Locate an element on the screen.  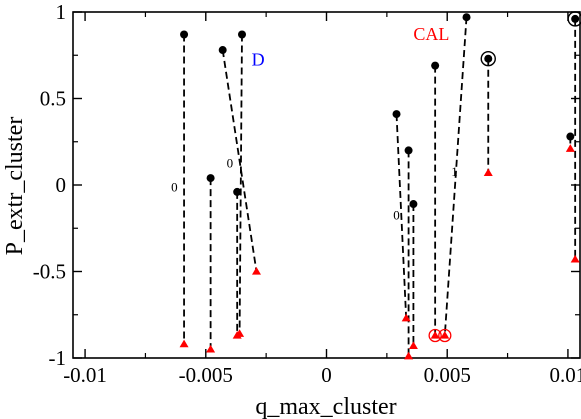
annotation-text: CAL is located at coordinates (431, 34).